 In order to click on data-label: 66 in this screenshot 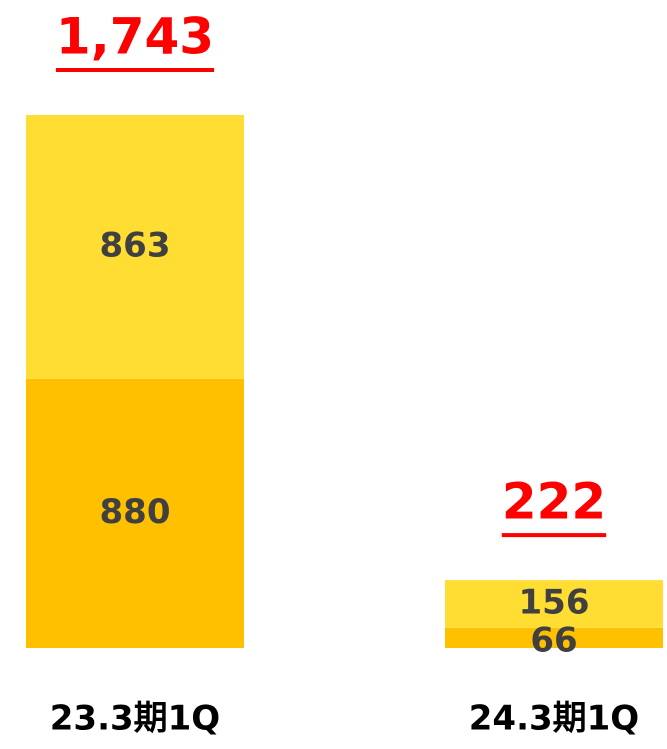, I will do `click(553, 640)`.